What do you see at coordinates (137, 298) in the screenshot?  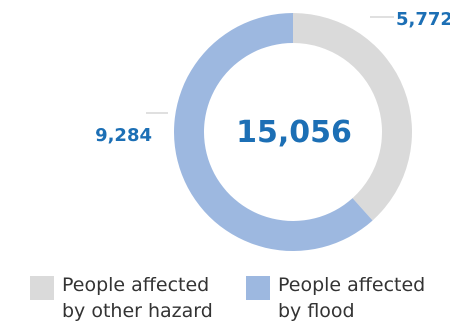 I see `legend-label-other-hazard: People affected by other hazard` at bounding box center [137, 298].